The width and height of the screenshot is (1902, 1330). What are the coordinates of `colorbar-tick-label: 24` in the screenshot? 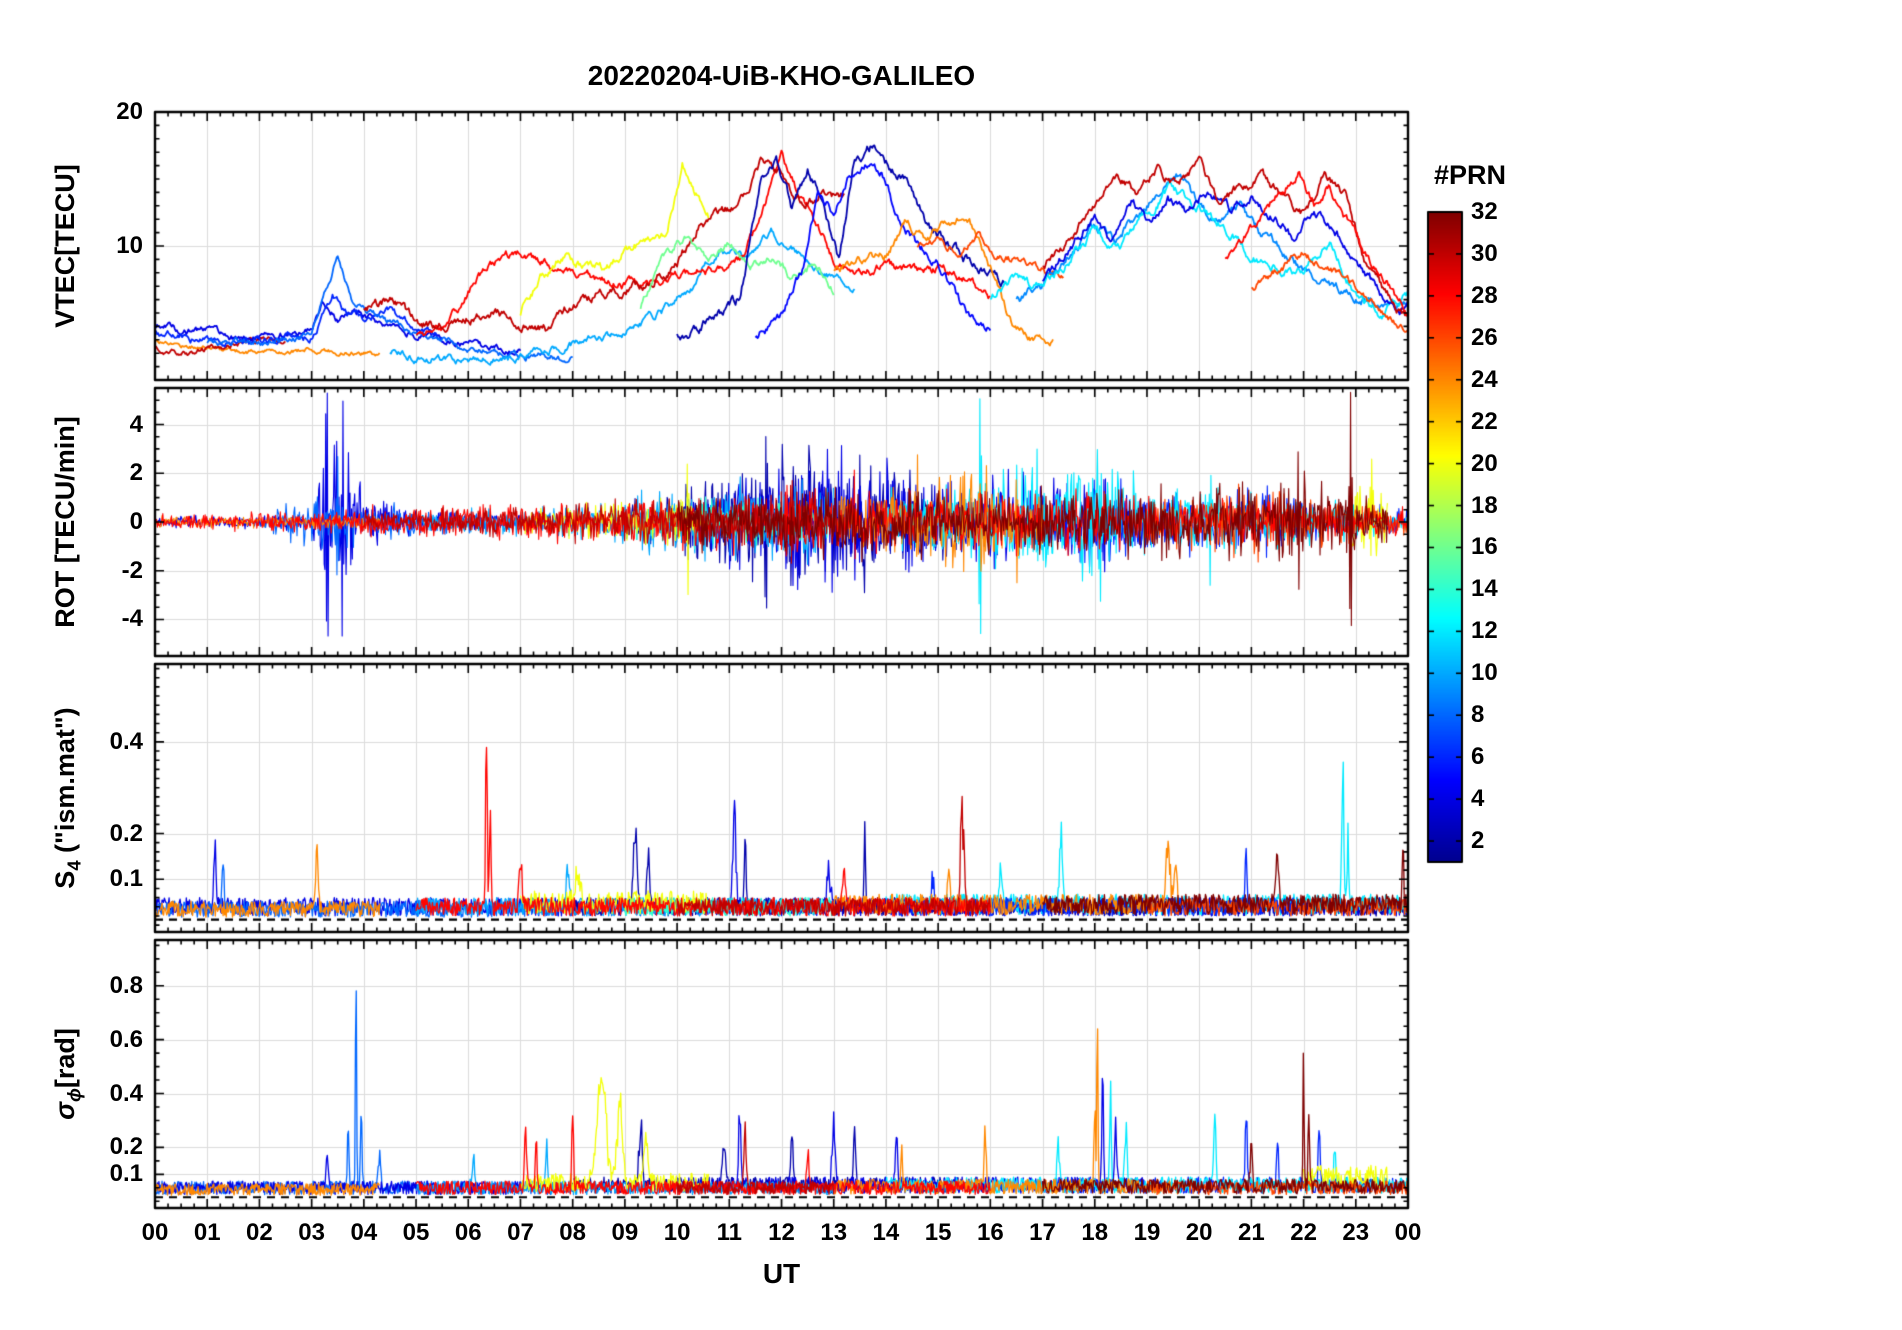 It's located at (1484, 379).